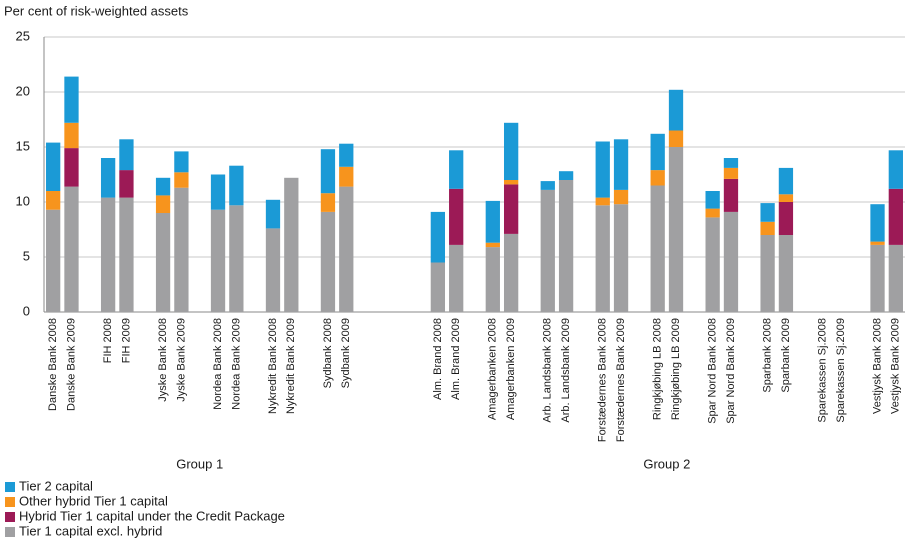 The height and width of the screenshot is (555, 905). I want to click on x-tick-label: Alm. Brand 2008, so click(438, 359).